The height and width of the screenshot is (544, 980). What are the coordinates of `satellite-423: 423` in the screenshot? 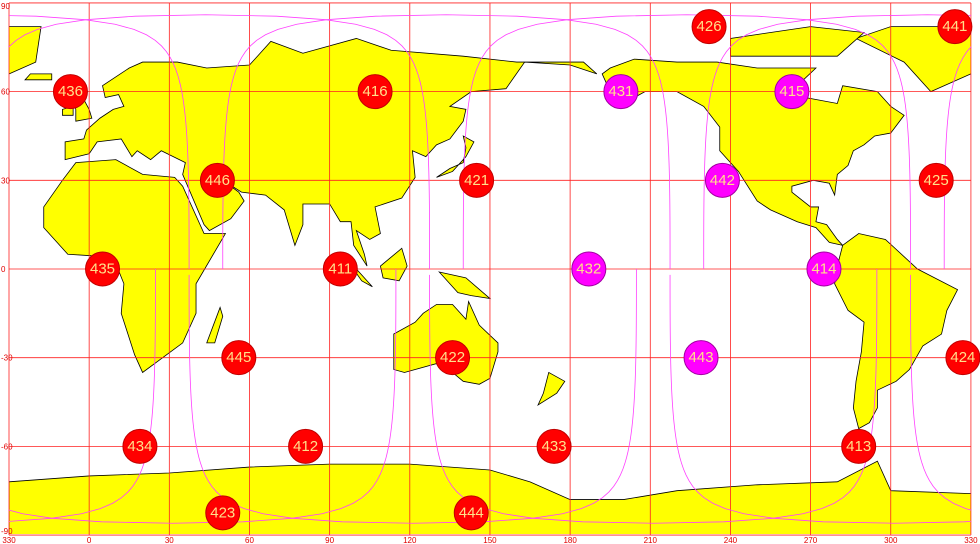 It's located at (223, 513).